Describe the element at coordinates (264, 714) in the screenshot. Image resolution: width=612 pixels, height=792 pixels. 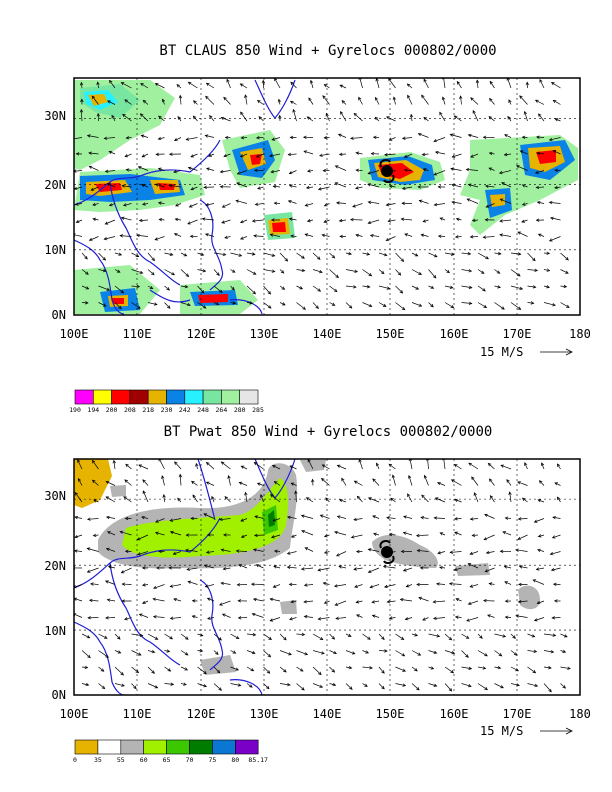
I see `panel-2-xtick-130e: 130E` at that location.